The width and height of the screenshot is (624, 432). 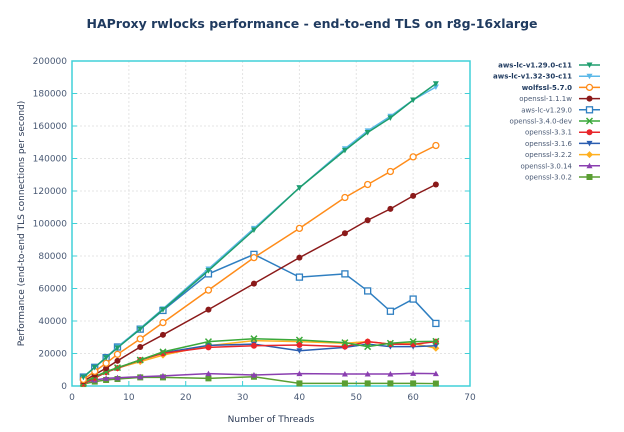 I want to click on y-tick-label: 140000, so click(x=50, y=160).